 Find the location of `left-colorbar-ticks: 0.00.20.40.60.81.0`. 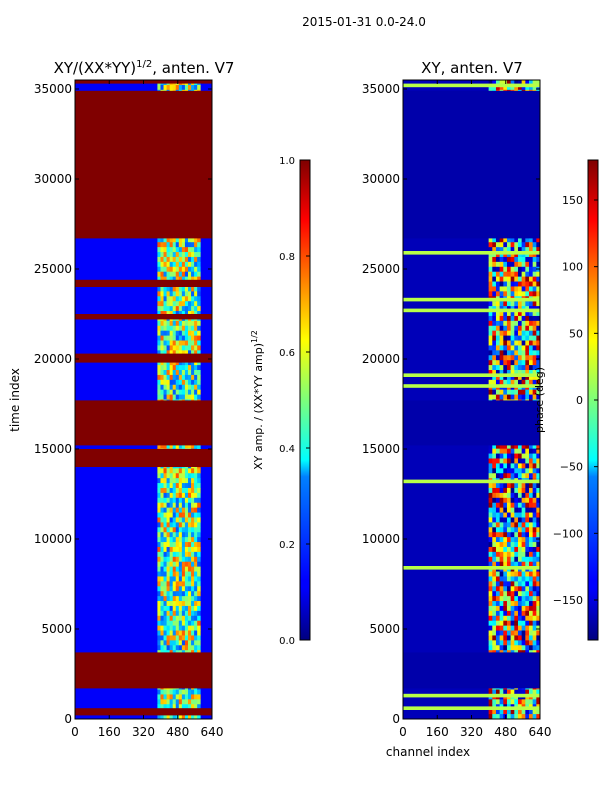

left-colorbar-ticks: 0.00.20.40.60.81.0 is located at coordinates (294, 401).